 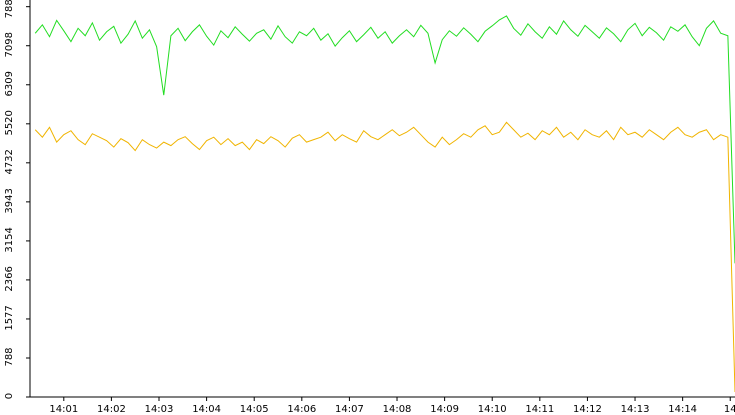 I want to click on x-tick-label: 14:10, so click(x=492, y=409).